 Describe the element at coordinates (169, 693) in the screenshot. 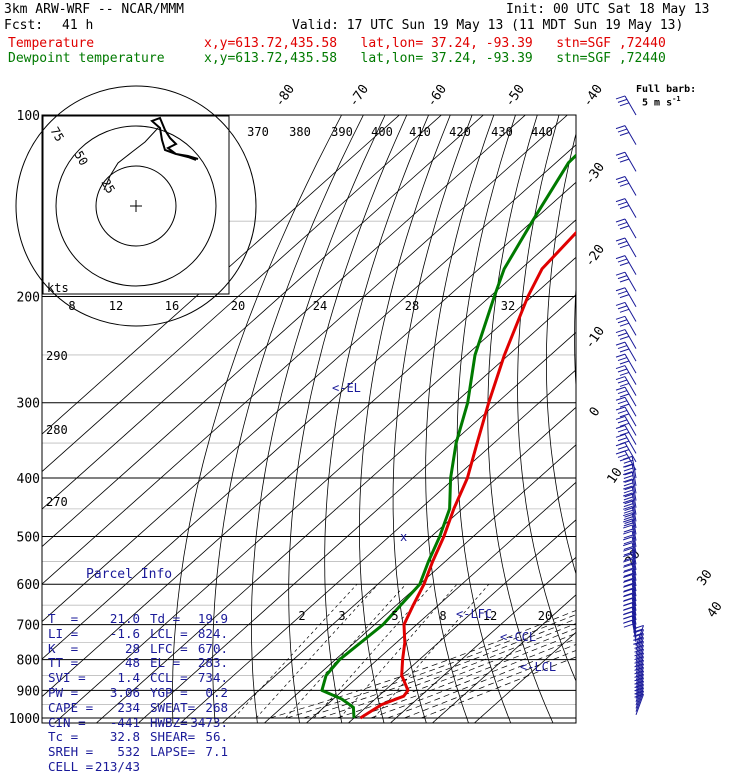

I see `parcel-info-cell: YGP =` at that location.